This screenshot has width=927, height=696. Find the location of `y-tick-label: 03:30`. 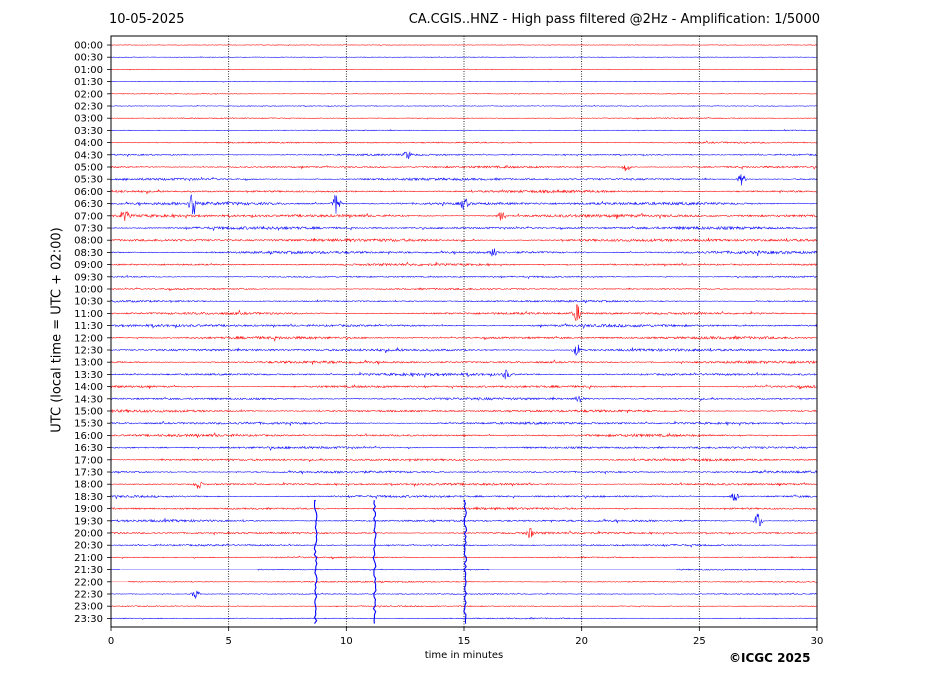

y-tick-label: 03:30 is located at coordinates (88, 131).